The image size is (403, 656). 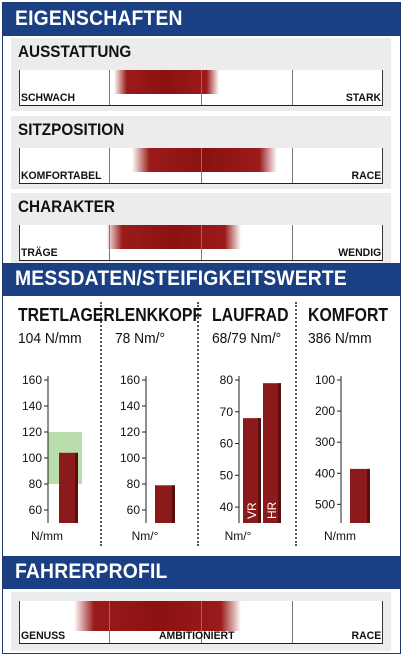 I want to click on property-block-charakter: CHARAKTER TRÄGE WENDIG, so click(x=201, y=229).